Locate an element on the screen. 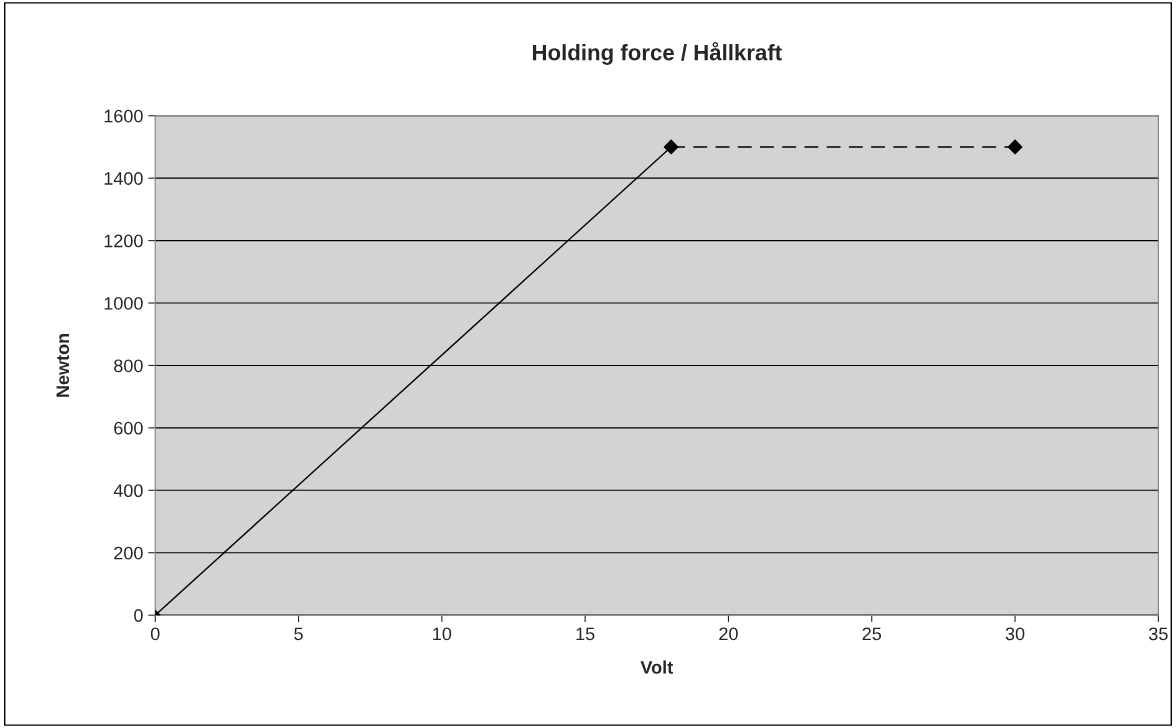 This screenshot has height=728, width=1176. y-tick-label: 1200 is located at coordinates (123, 241).